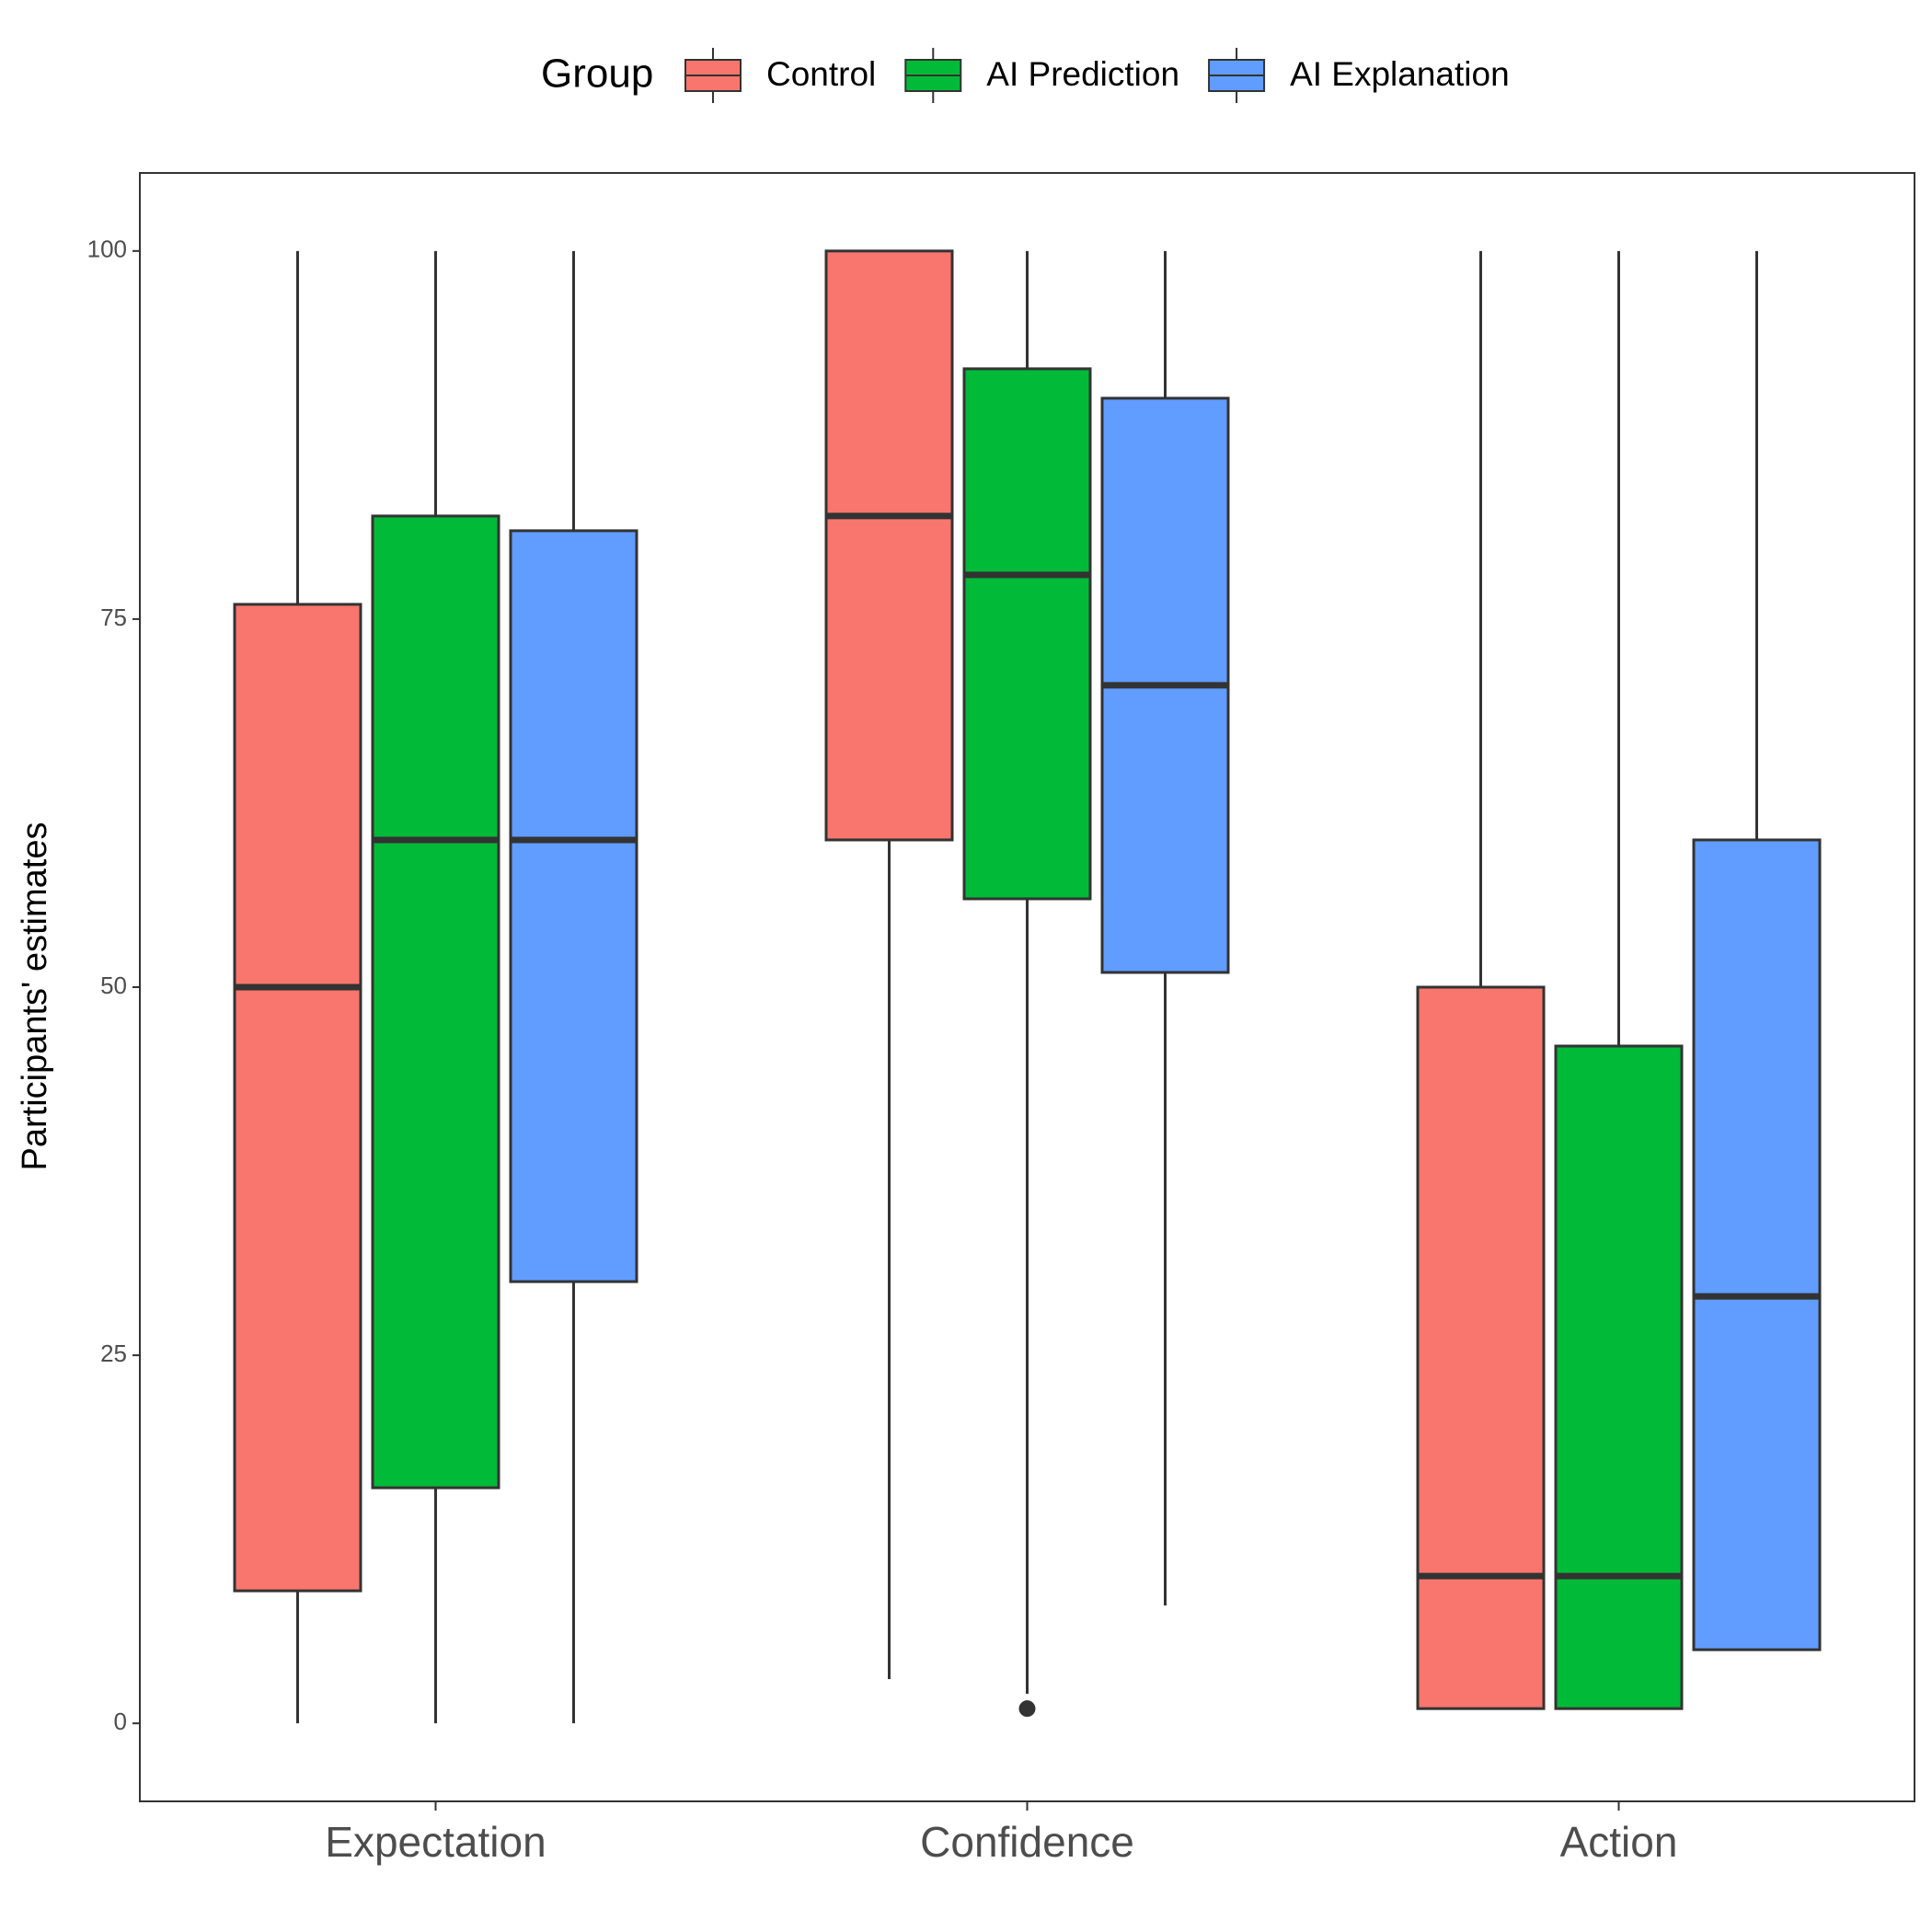 The width and height of the screenshot is (1932, 1932). What do you see at coordinates (435, 1842) in the screenshot?
I see `x-tick-label: Expectation` at bounding box center [435, 1842].